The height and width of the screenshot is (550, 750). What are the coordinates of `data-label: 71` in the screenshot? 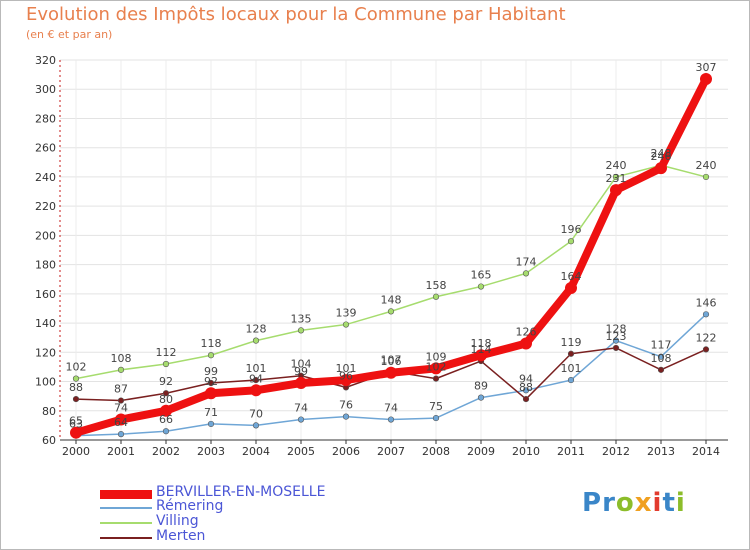 It's located at (211, 412).